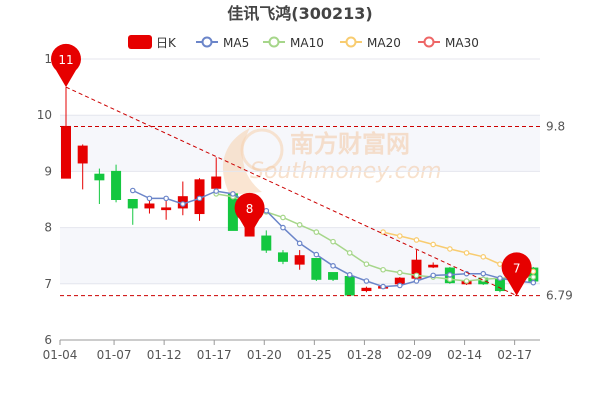 The height and width of the screenshot is (400, 600). Describe the element at coordinates (517, 269) in the screenshot. I see `pin-marker-label: 7` at that location.